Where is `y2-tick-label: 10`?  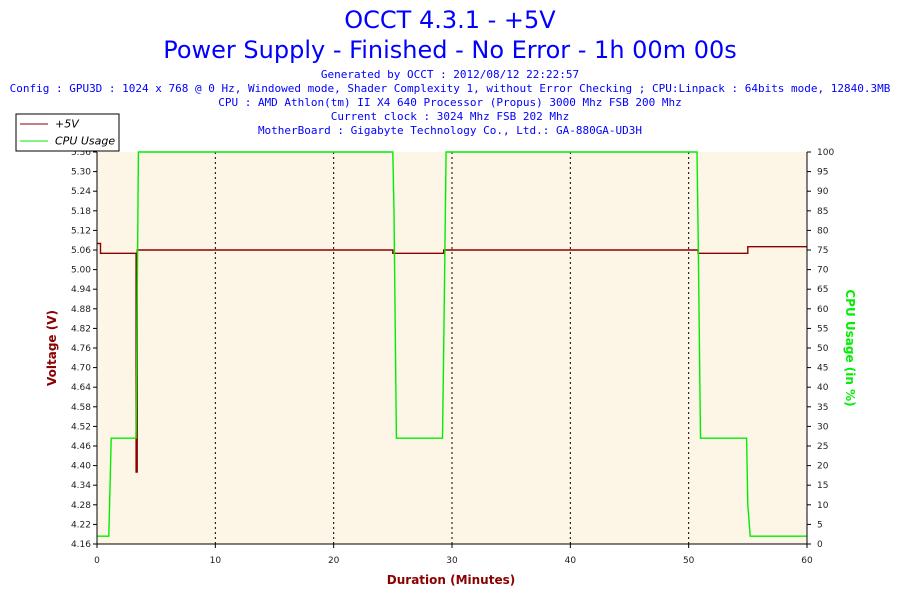
y2-tick-label: 10 is located at coordinates (823, 506).